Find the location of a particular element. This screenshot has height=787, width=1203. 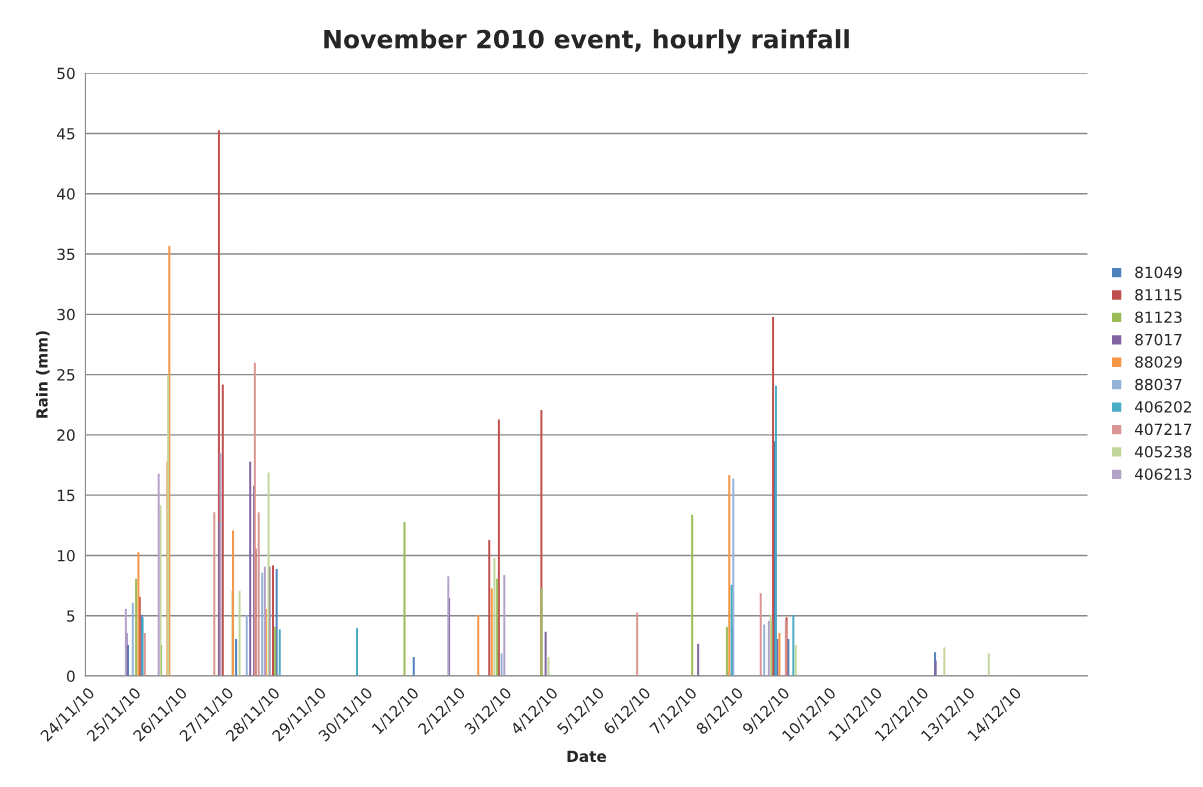

y-tick-label: 15 is located at coordinates (66, 495).